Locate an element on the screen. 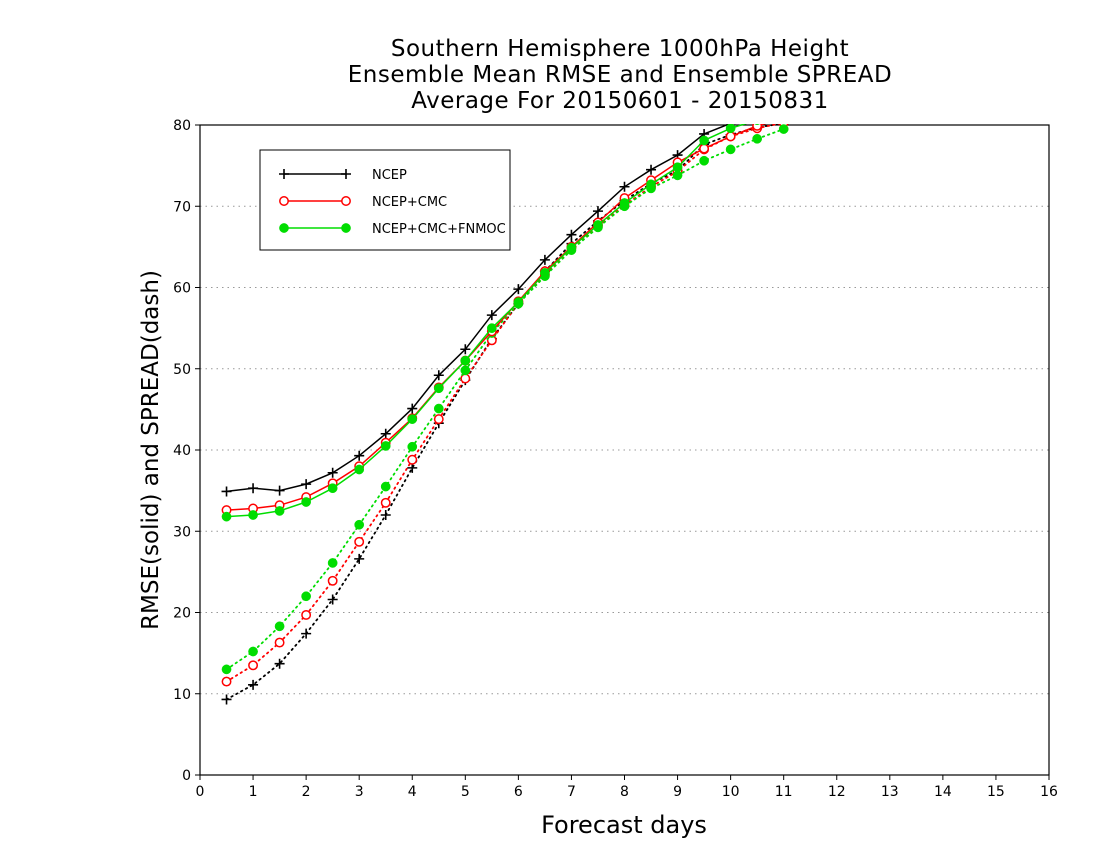 The image size is (1100, 850). y-tick-label: 30 is located at coordinates (182, 532).